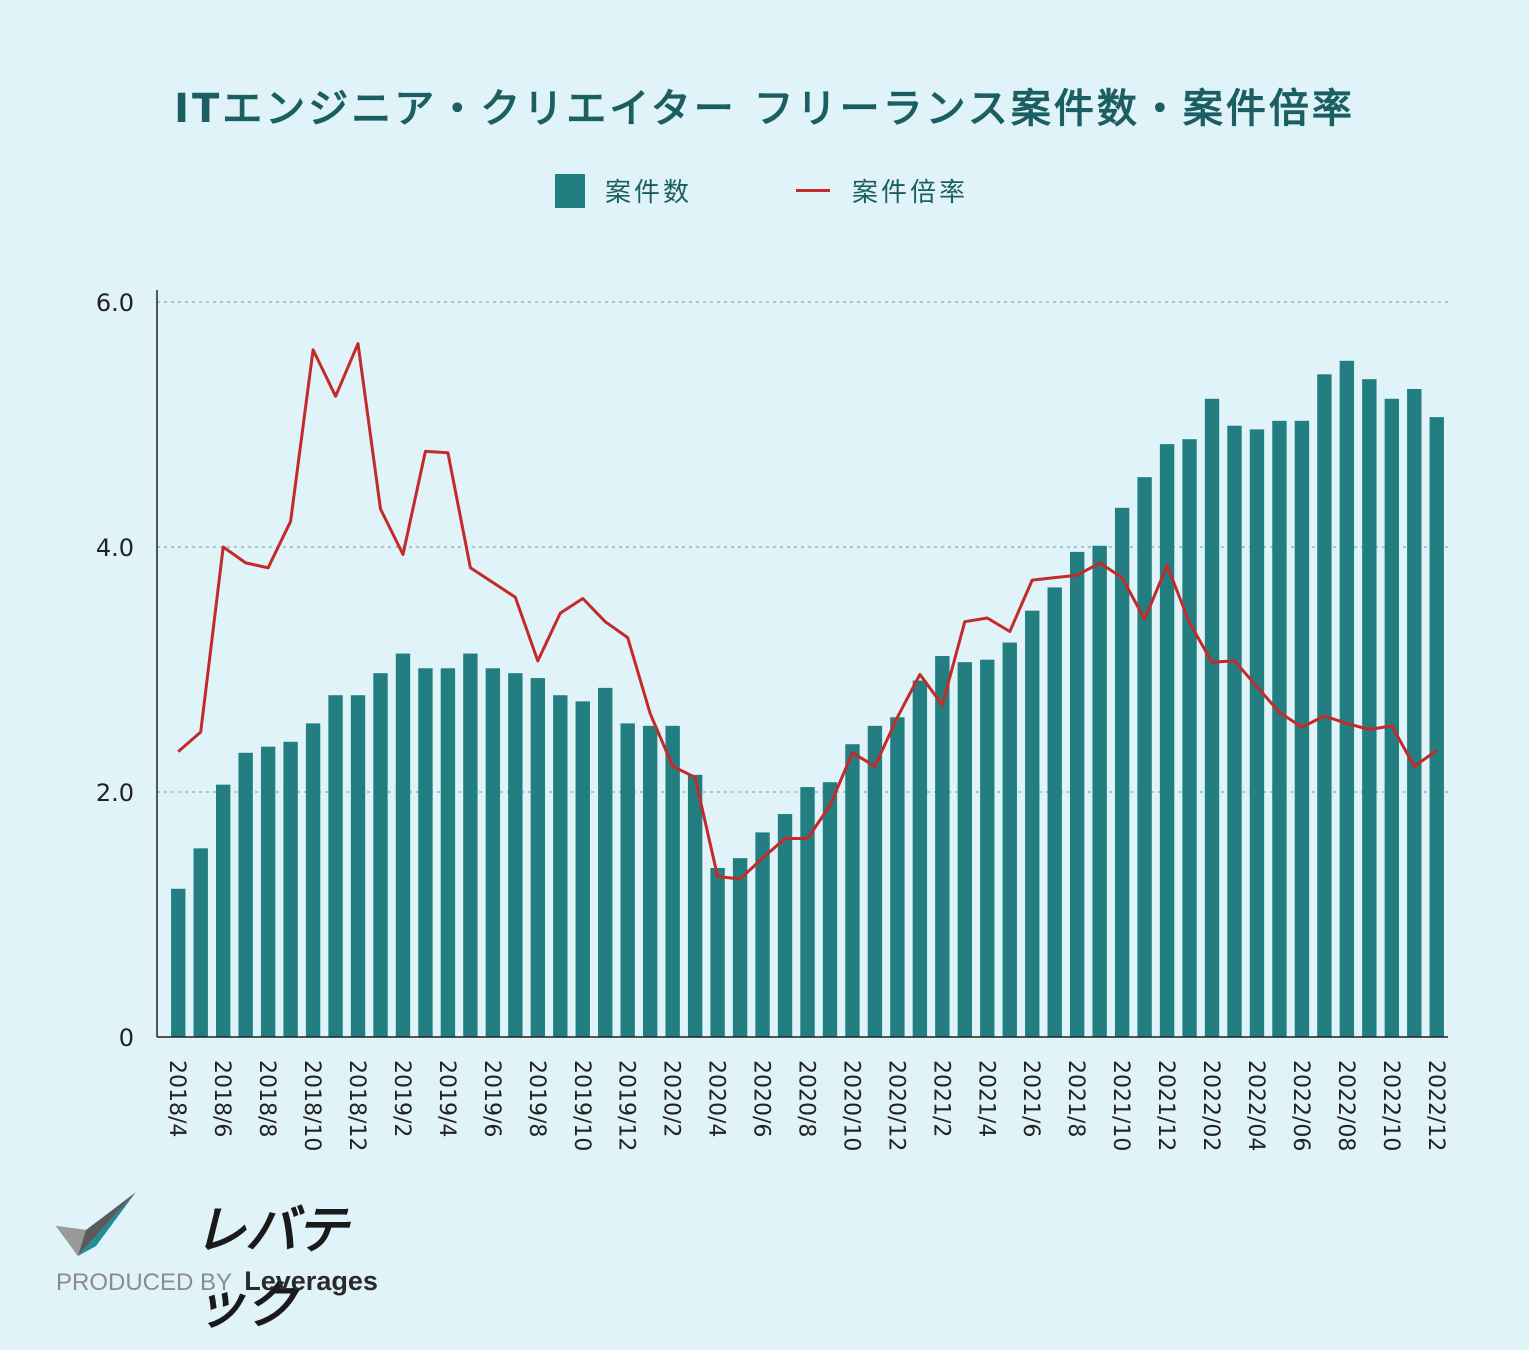  What do you see at coordinates (850, 1105) in the screenshot?
I see `x-tick-label: 2020/10` at bounding box center [850, 1105].